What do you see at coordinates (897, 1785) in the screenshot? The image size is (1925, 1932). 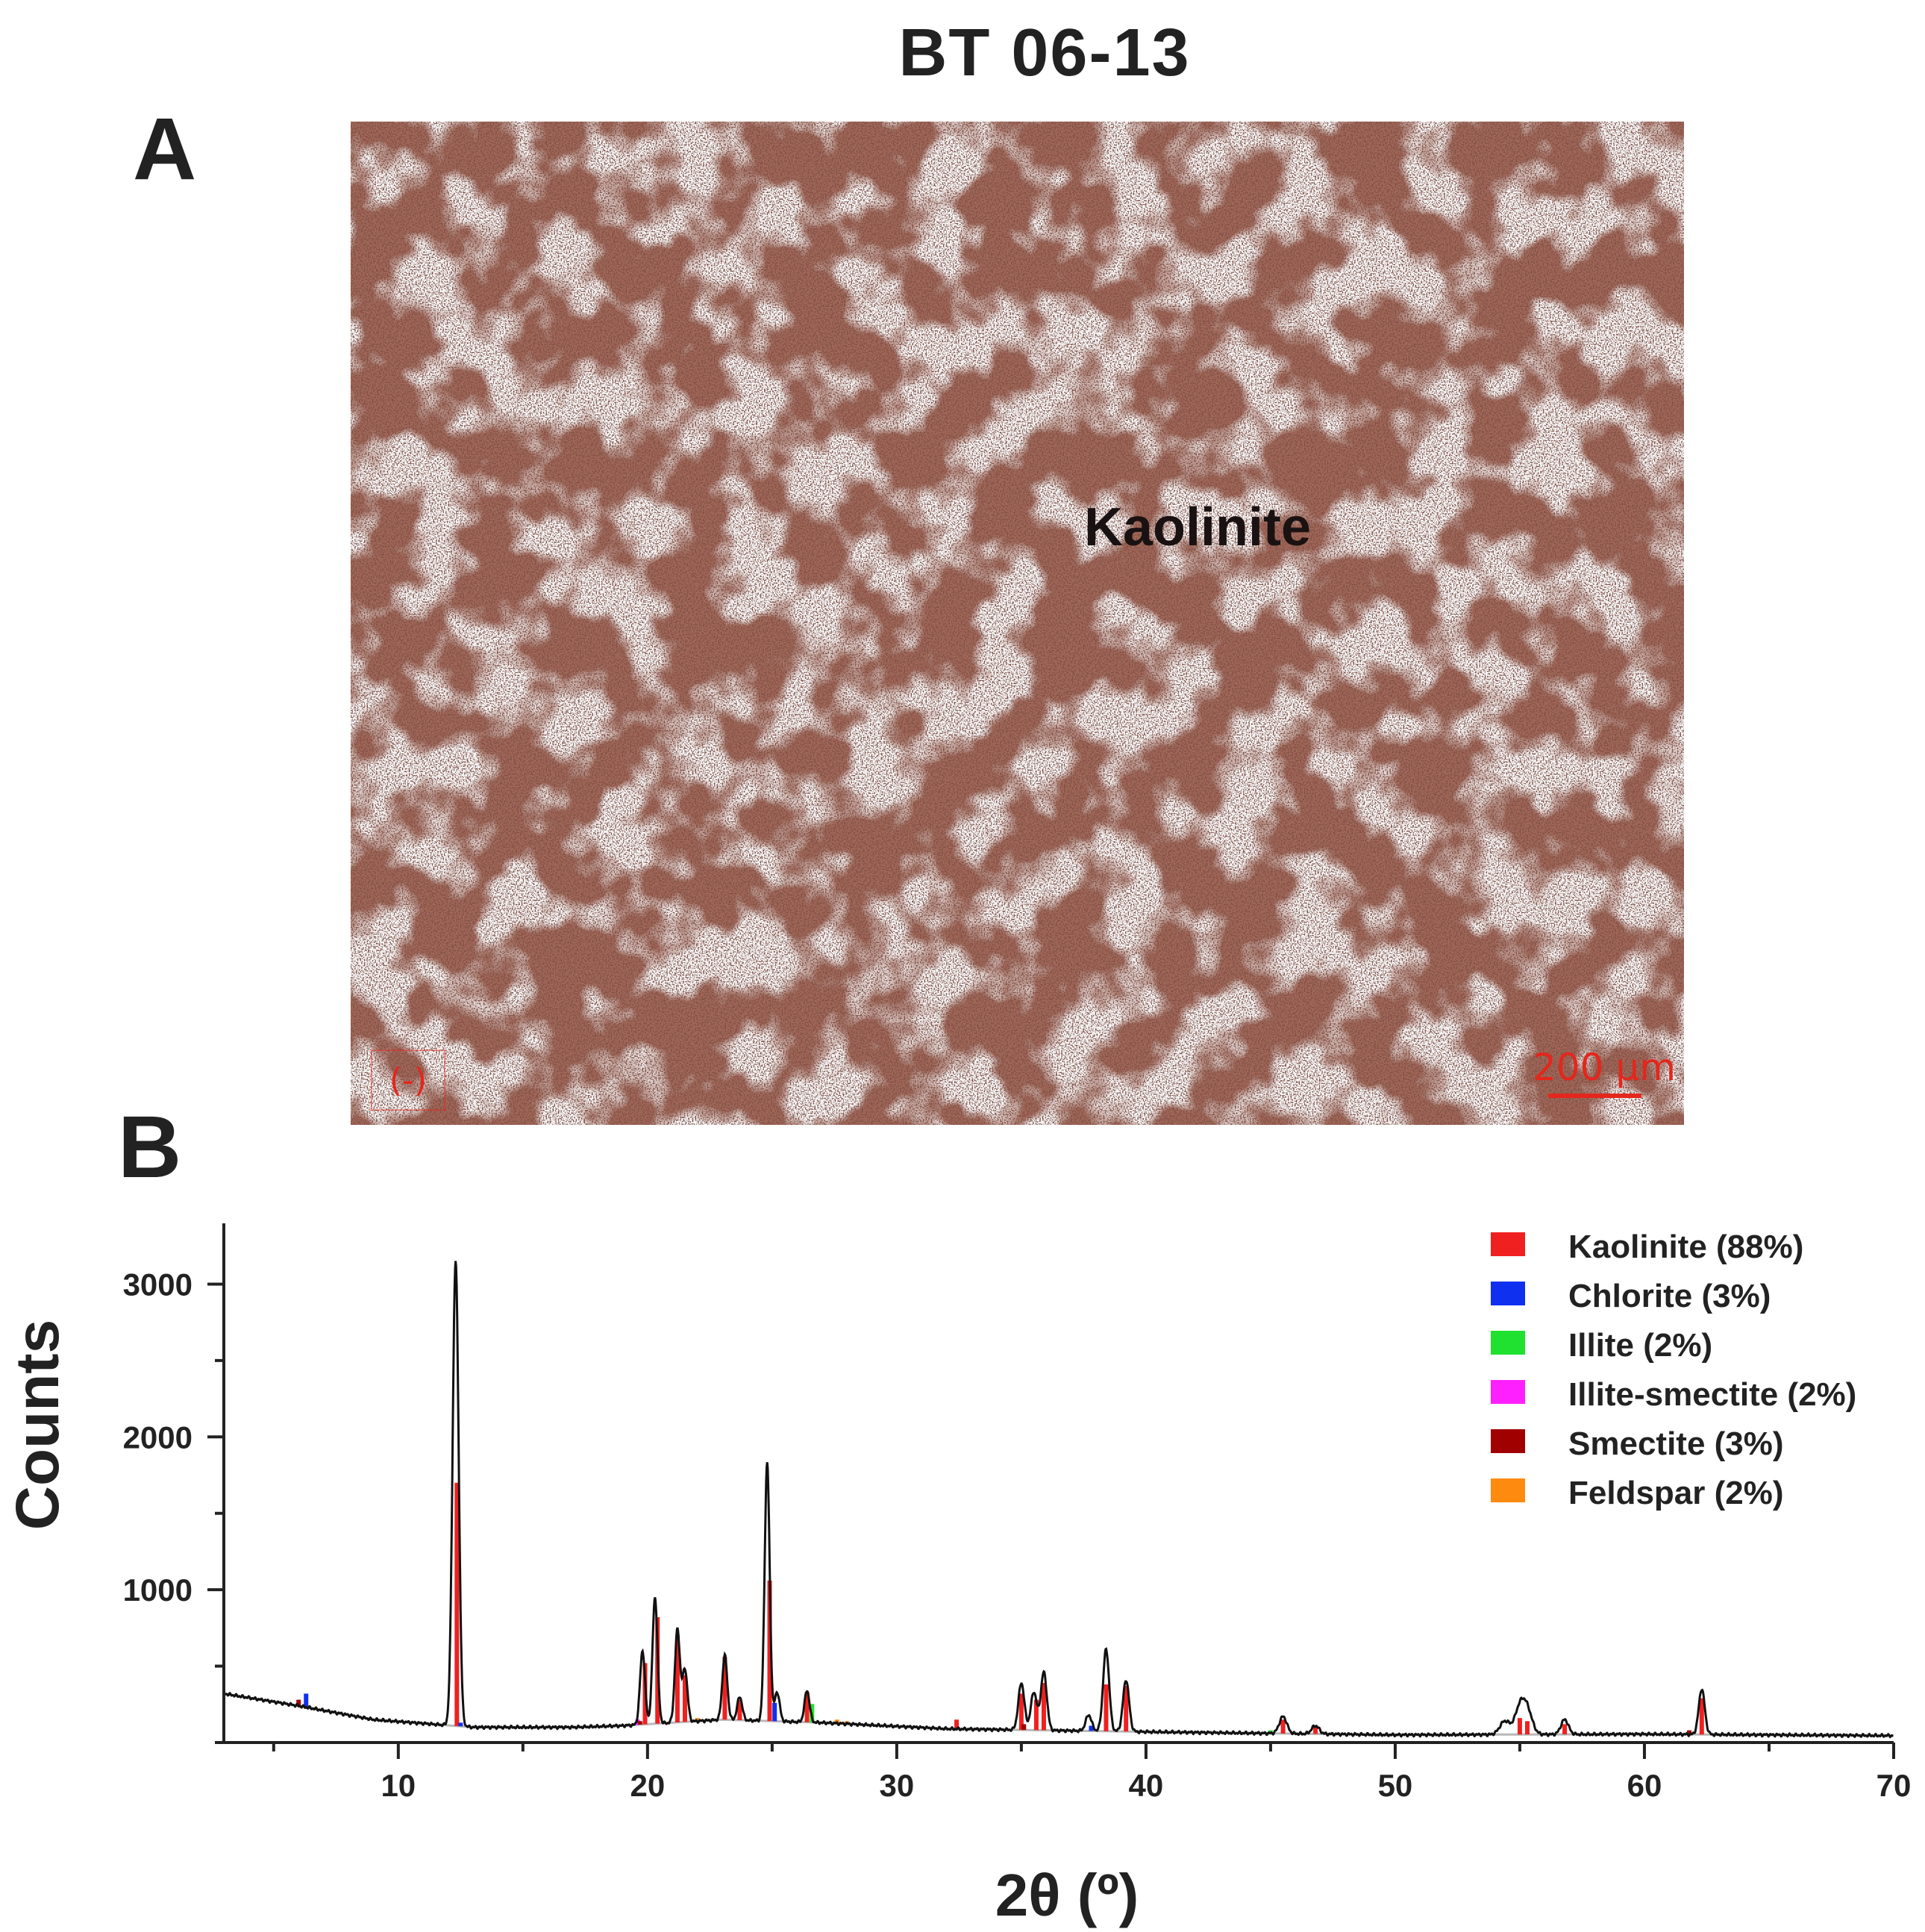 I see `x-tick-label: 30` at bounding box center [897, 1785].